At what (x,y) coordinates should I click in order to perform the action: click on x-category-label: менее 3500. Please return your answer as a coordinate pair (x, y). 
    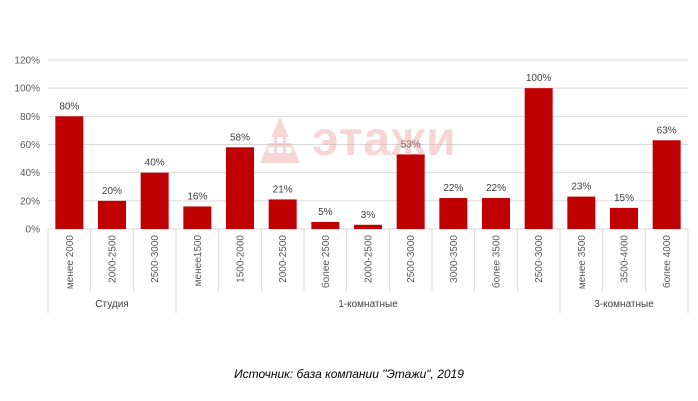
    Looking at the image, I should click on (582, 262).